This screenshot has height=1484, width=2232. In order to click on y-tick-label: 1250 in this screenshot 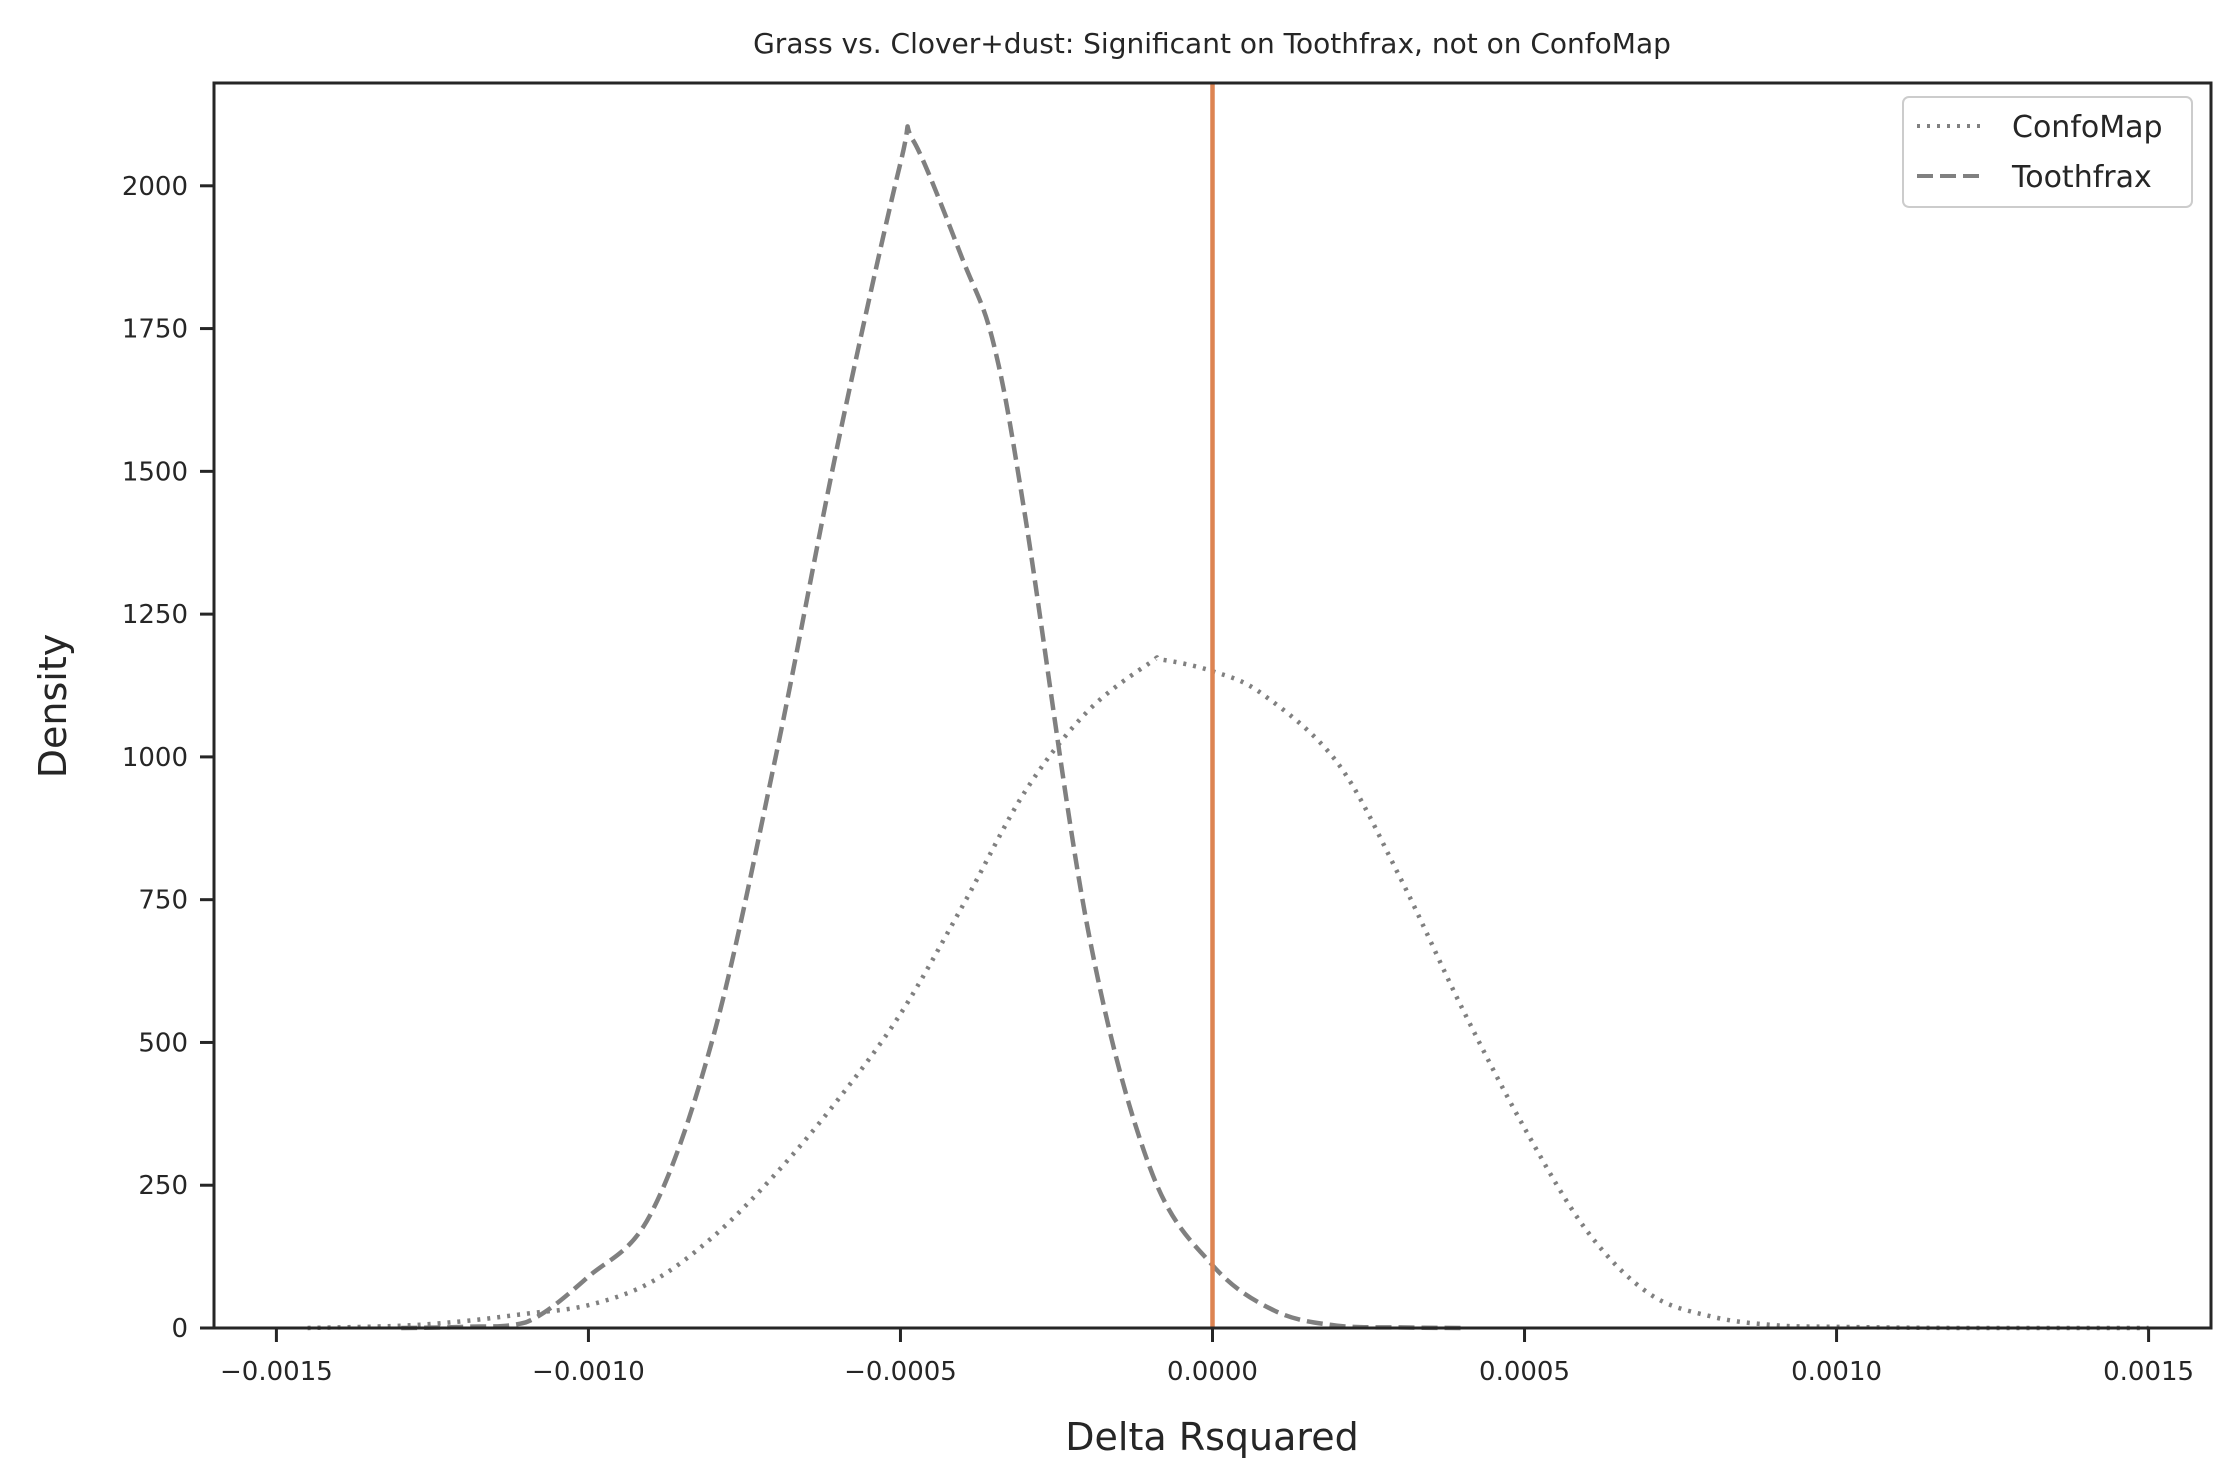, I will do `click(155, 615)`.